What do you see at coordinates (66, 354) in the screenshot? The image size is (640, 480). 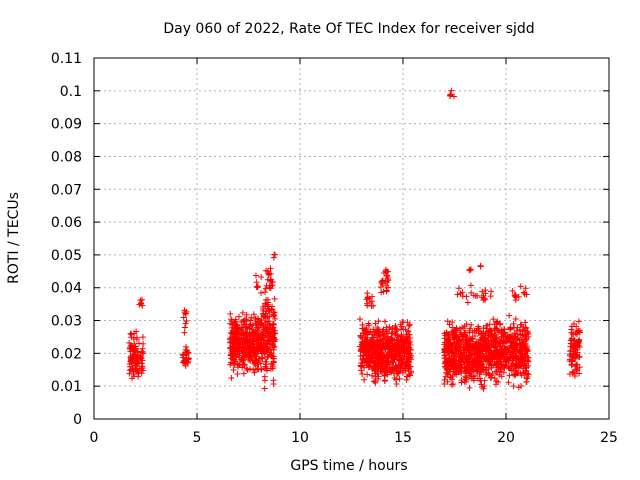 I see `y-tick-label: 0.02` at bounding box center [66, 354].